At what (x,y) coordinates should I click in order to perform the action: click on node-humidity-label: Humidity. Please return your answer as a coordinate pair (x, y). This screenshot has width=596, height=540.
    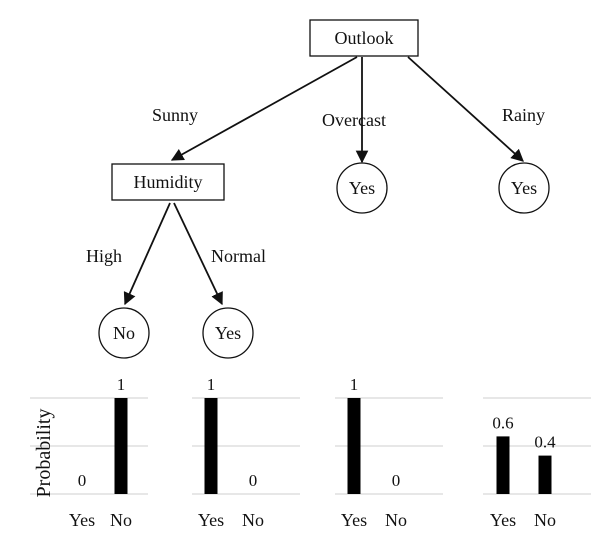
    Looking at the image, I should click on (167, 182).